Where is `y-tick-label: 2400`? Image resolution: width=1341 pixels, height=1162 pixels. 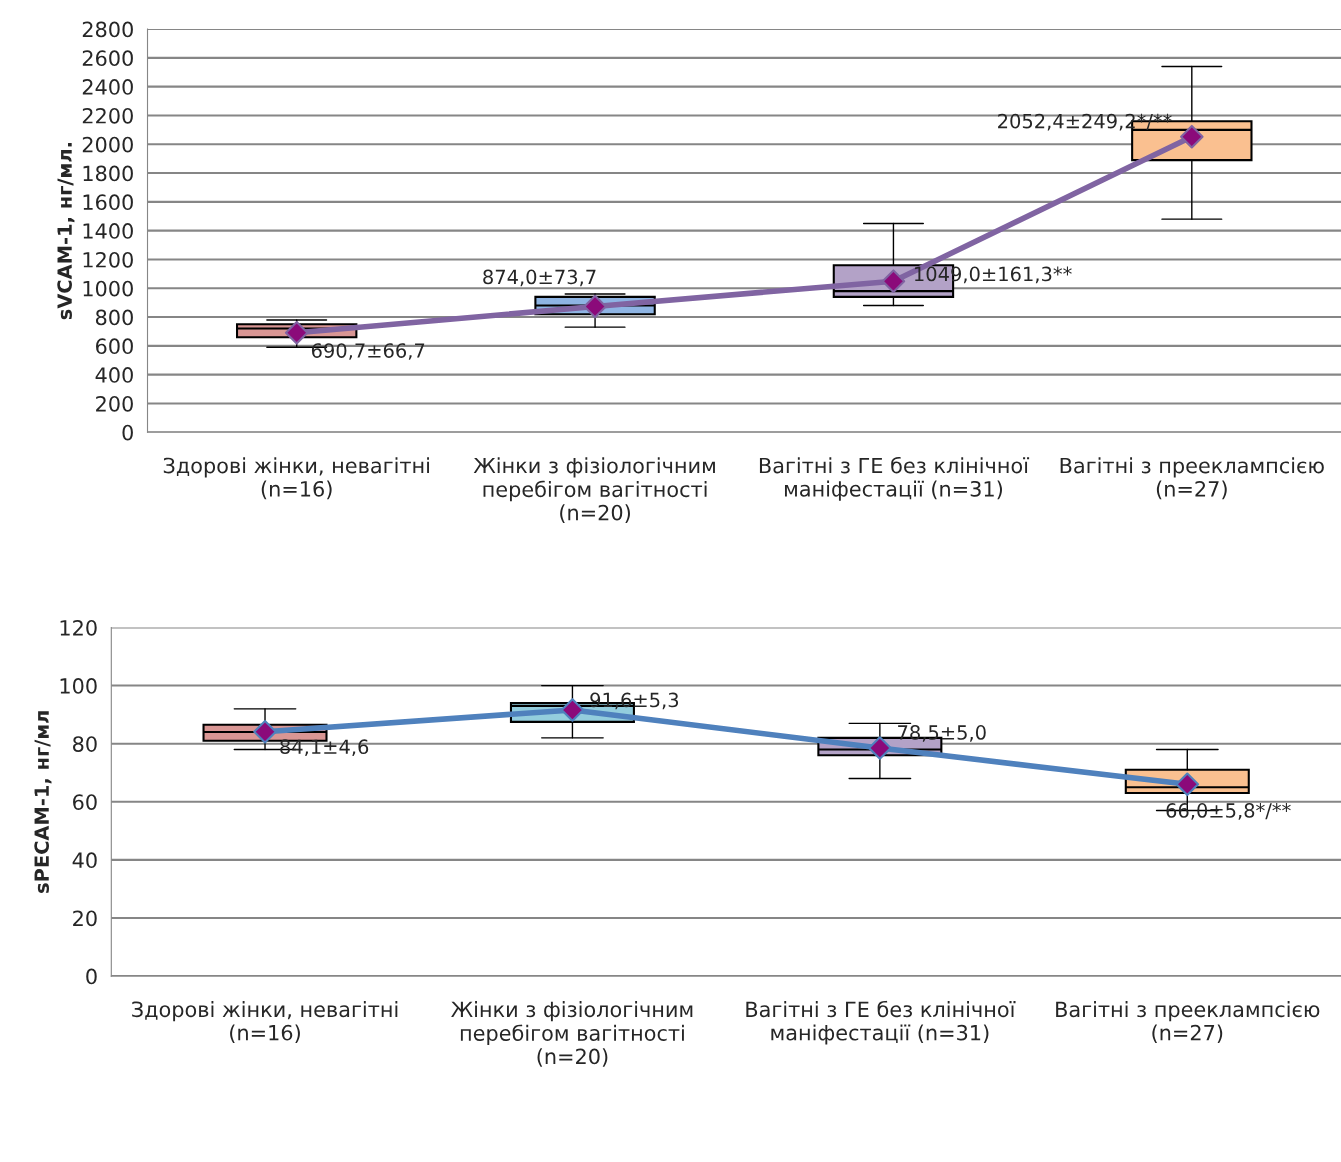
y-tick-label: 2400 is located at coordinates (107, 87).